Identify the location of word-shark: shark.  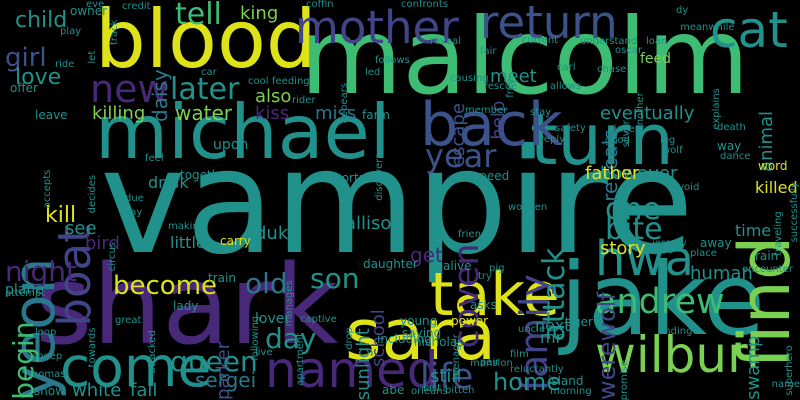
(187, 305).